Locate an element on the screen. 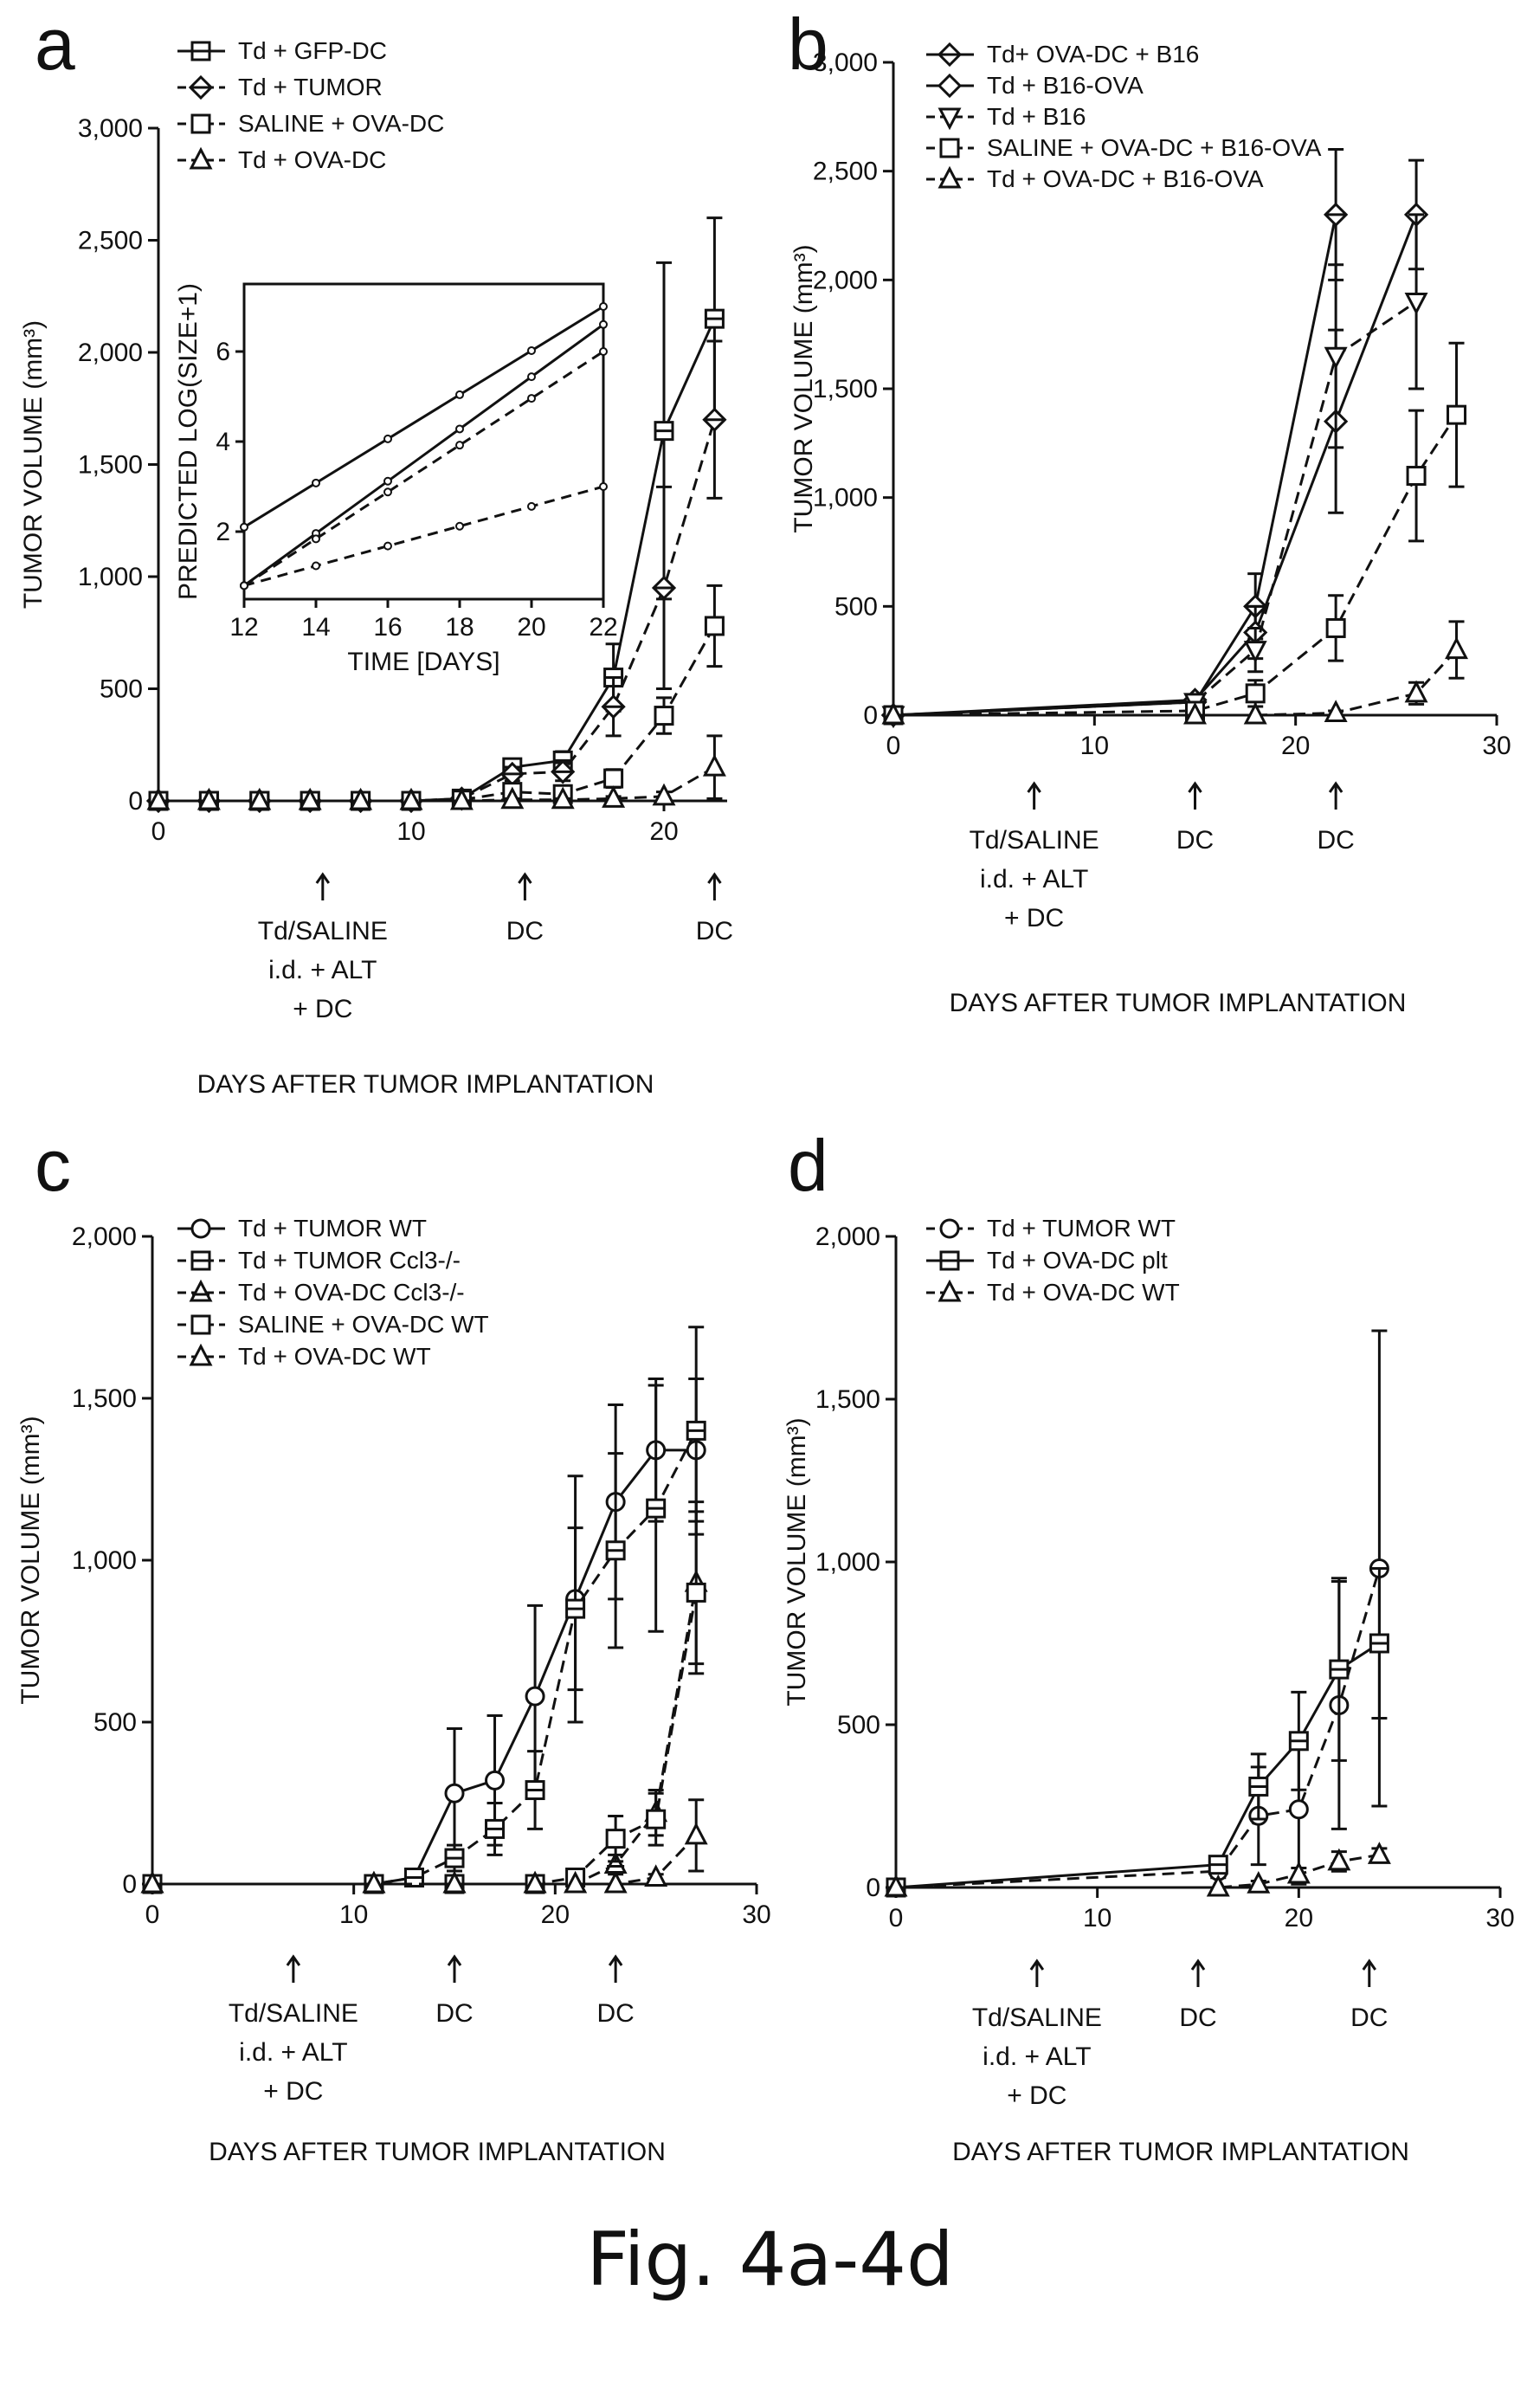 This screenshot has height=2381, width=1540. x-tick-label-d: 10 is located at coordinates (1097, 1919).